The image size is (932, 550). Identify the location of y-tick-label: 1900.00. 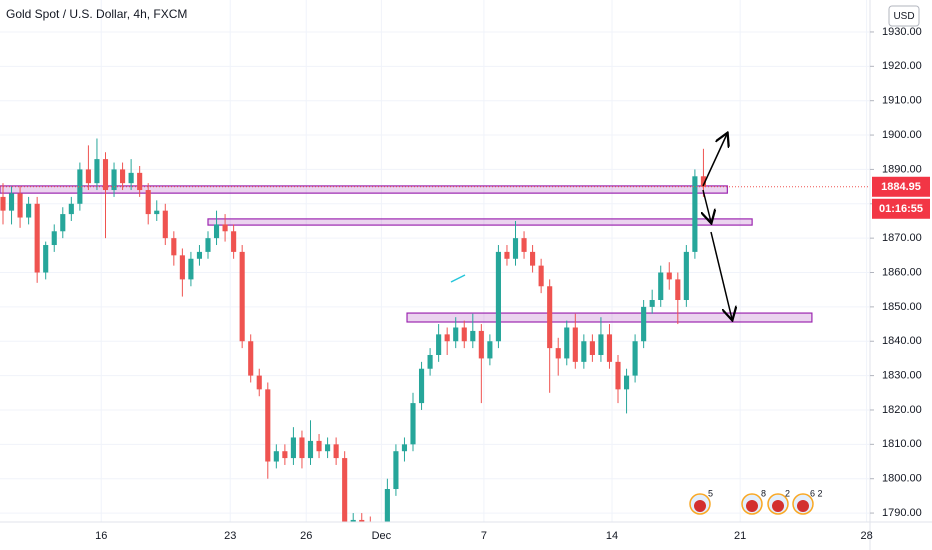
(902, 135).